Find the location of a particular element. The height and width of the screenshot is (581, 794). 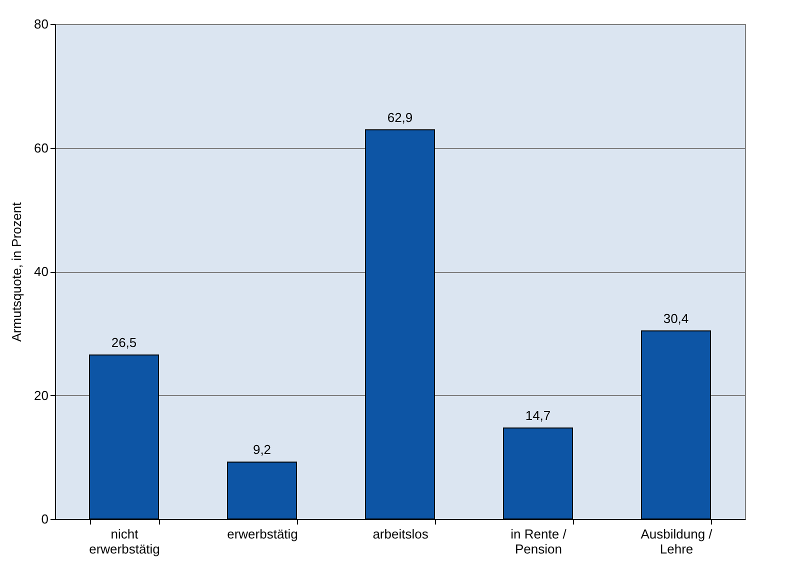

x-tick-label: nicht erwerbstätig is located at coordinates (124, 541).